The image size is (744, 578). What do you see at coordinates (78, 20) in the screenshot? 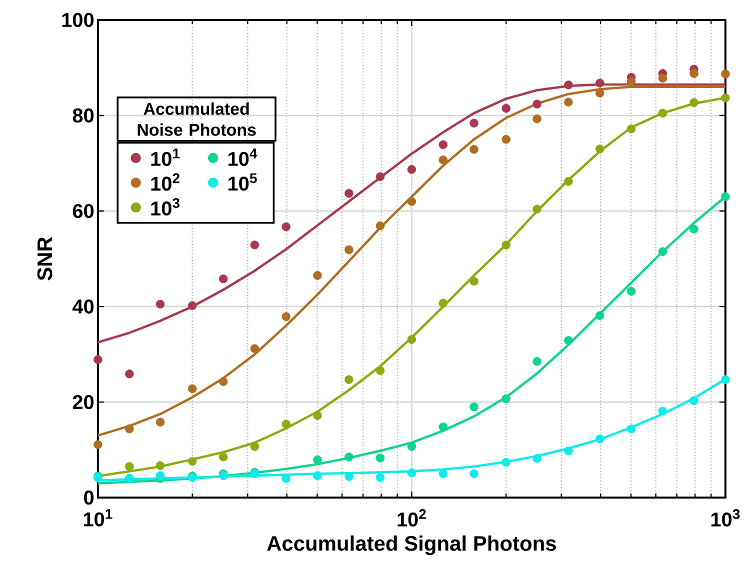
I see `y-tick-label: 100` at bounding box center [78, 20].